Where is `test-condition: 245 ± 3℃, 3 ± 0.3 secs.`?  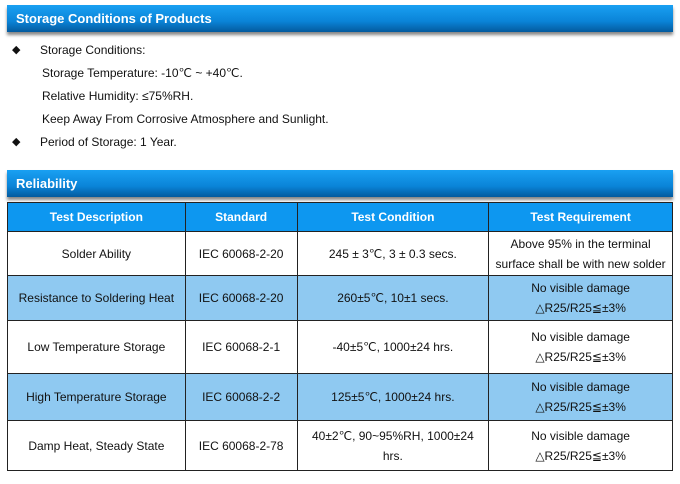
test-condition: 245 ± 3℃, 3 ± 0.3 secs. is located at coordinates (393, 253).